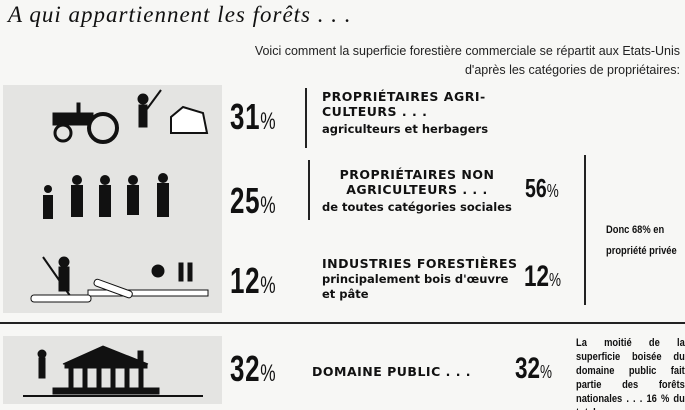 The image size is (685, 410). I want to click on tractor-farmer-icon, so click(119, 196).